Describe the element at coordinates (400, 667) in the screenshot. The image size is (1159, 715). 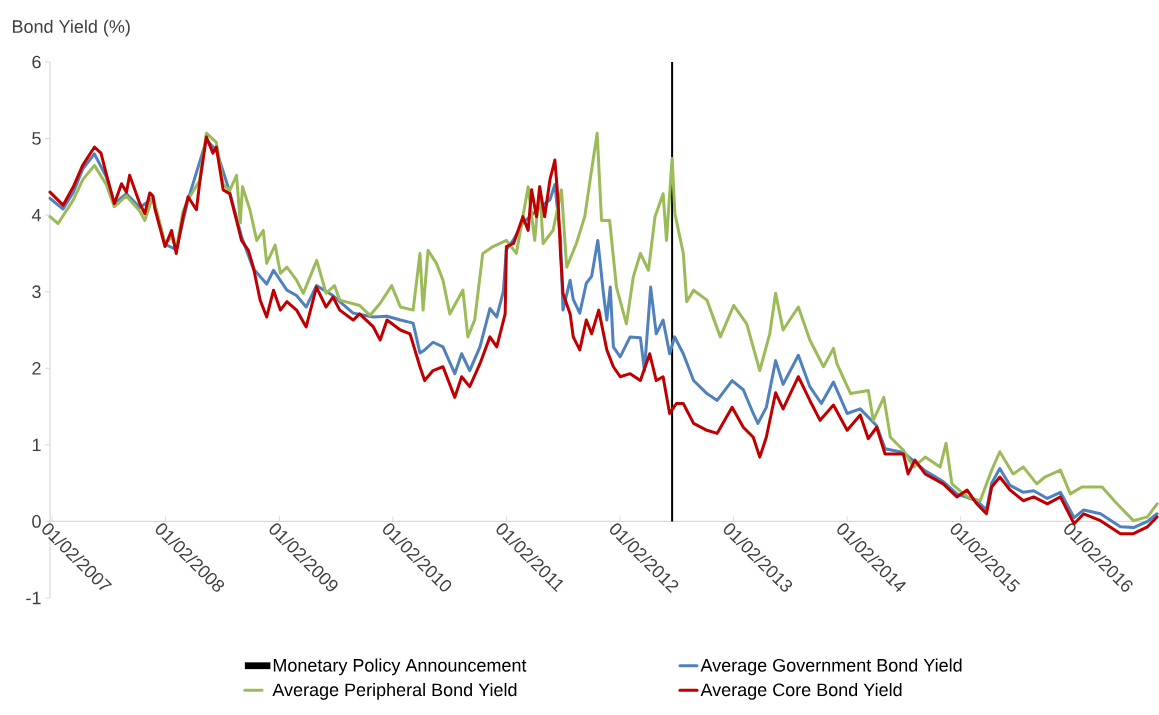
I see `legend-label: Monetary Policy Announcement` at that location.